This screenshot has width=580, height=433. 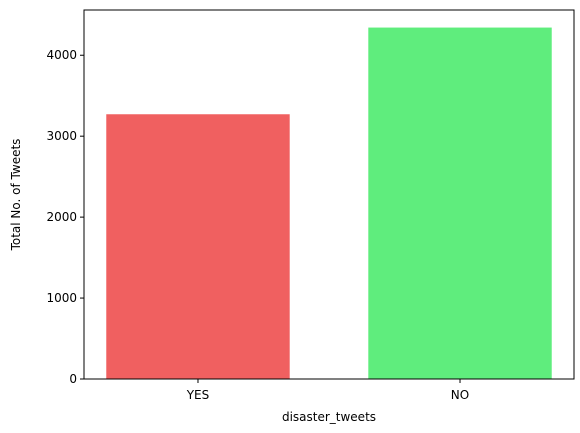 What do you see at coordinates (61, 298) in the screenshot?
I see `y-tick-label: 1000` at bounding box center [61, 298].